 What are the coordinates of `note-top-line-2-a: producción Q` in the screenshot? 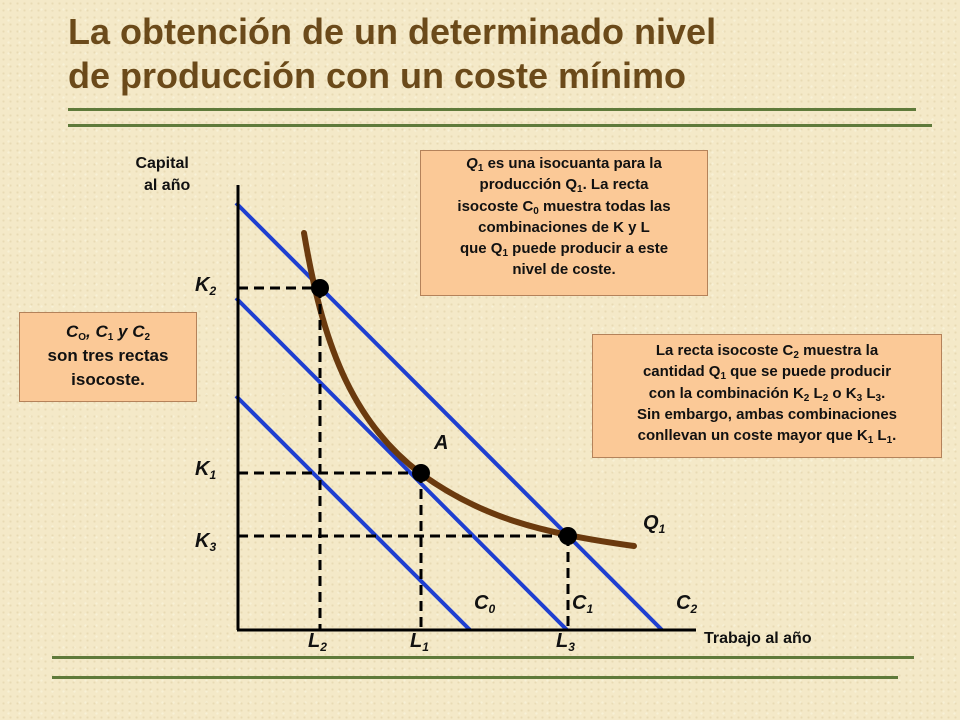 It's located at (528, 185).